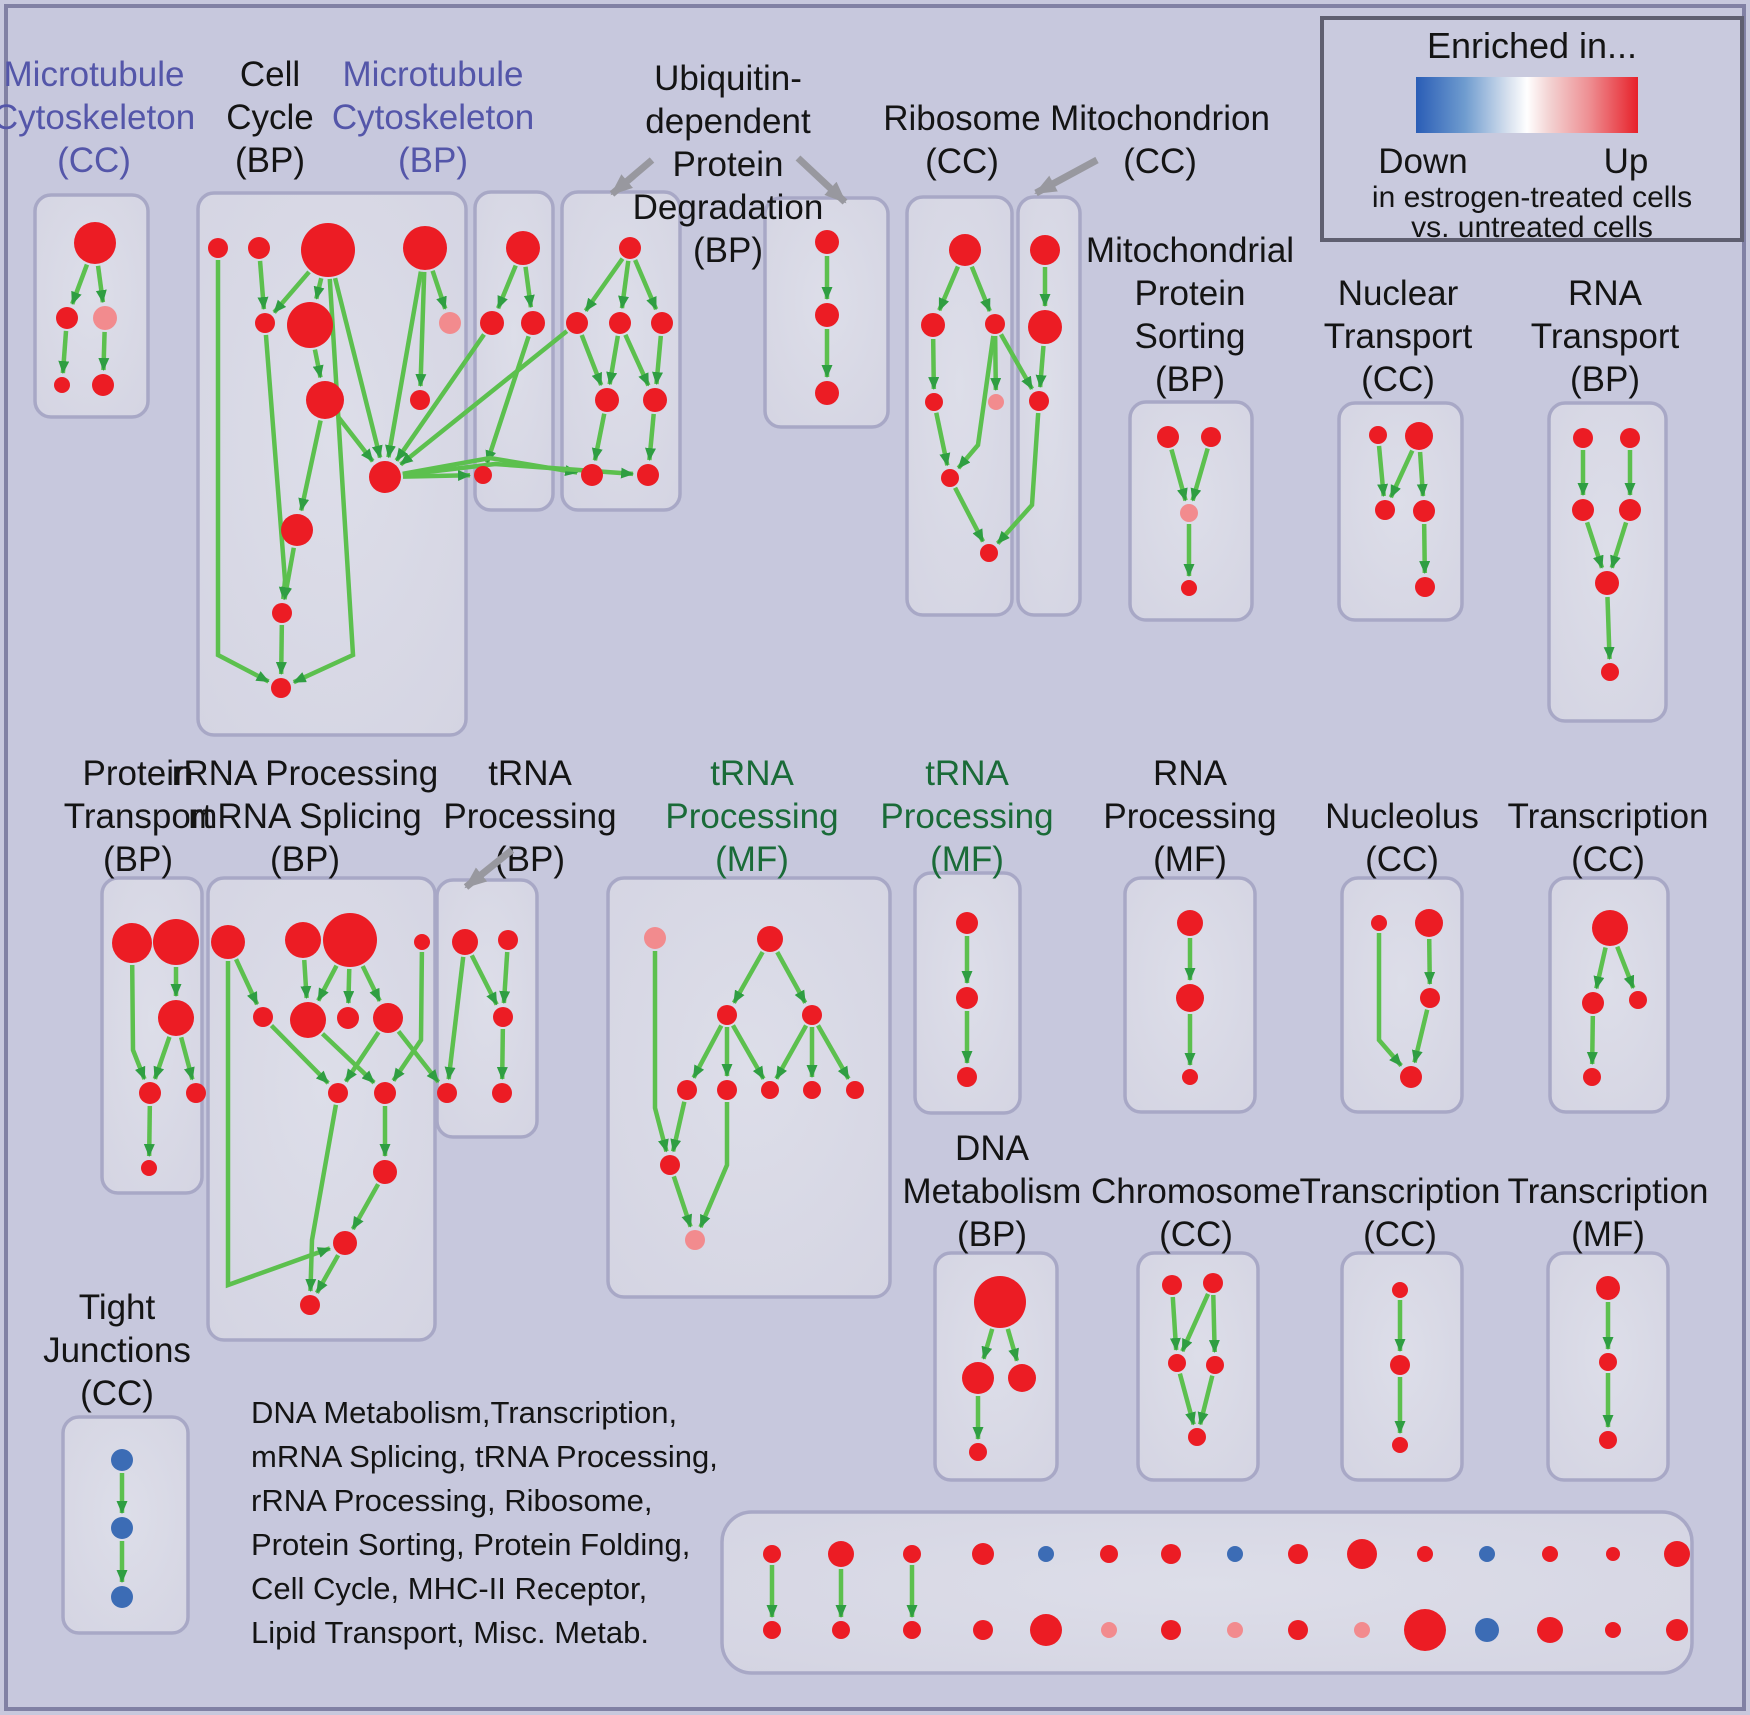 Image resolution: width=1750 pixels, height=1715 pixels. I want to click on gene-node-chromosome-t2, so click(1213, 1283).